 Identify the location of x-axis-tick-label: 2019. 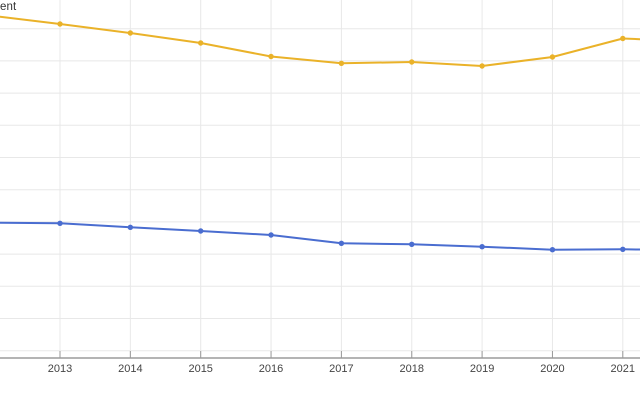
(482, 369).